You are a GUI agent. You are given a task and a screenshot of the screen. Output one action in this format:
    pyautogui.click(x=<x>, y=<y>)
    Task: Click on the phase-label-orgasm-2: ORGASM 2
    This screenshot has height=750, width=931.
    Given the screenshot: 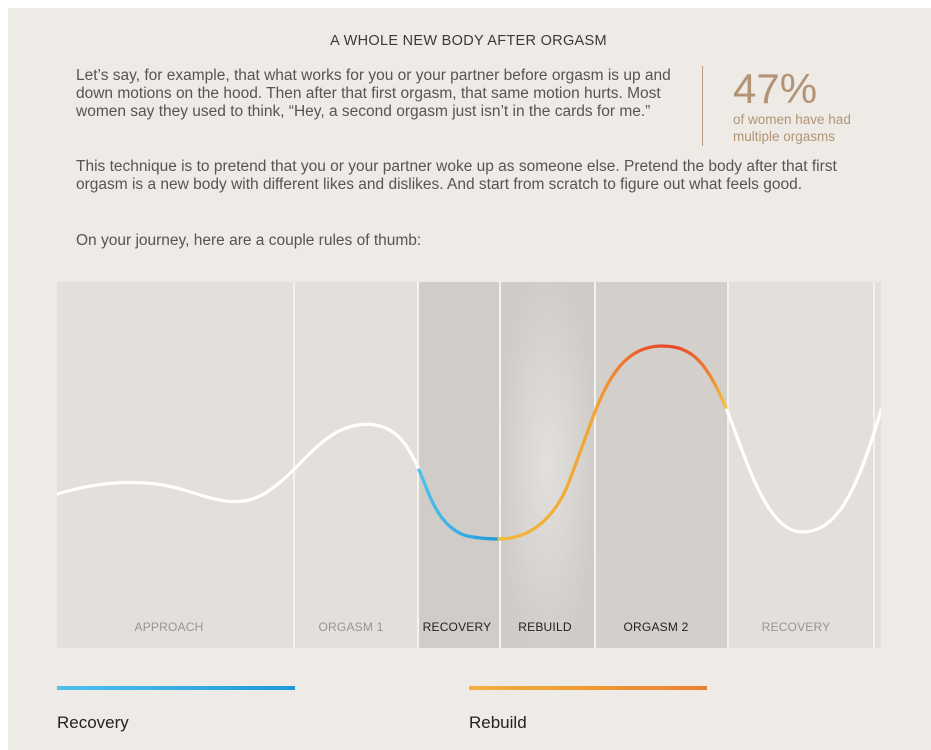 What is the action you would take?
    pyautogui.click(x=656, y=627)
    